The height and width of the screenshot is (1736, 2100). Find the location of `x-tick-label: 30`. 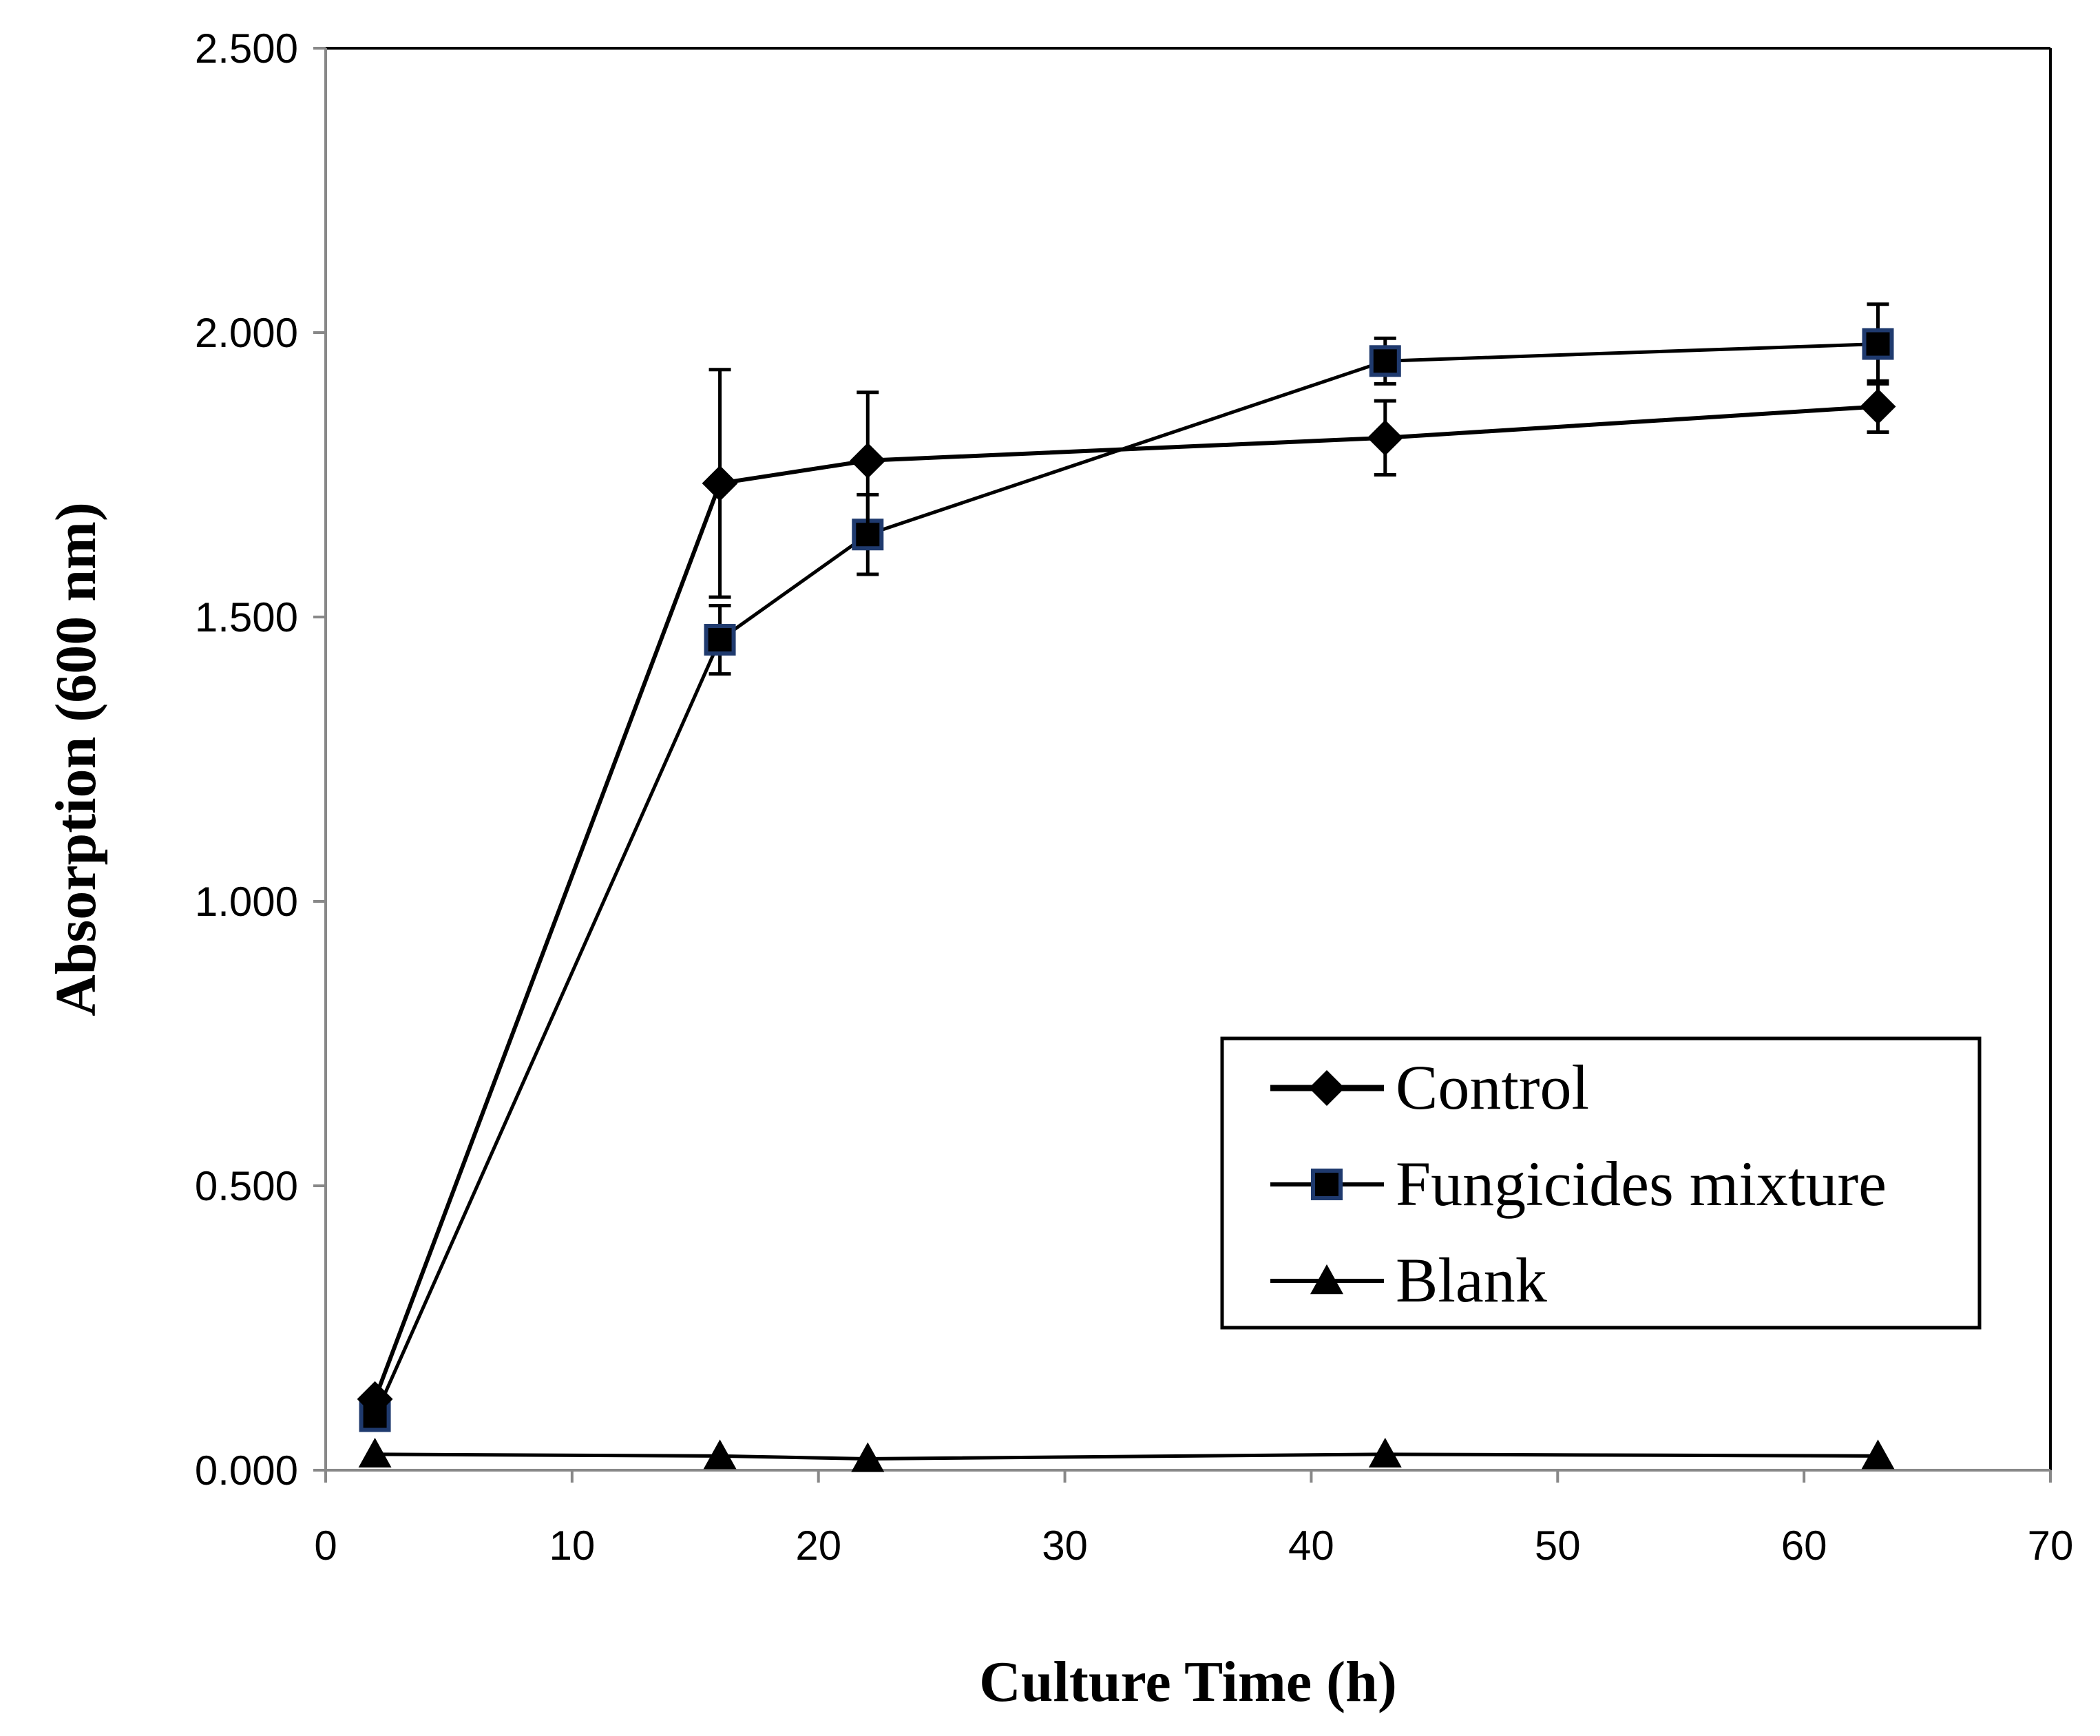

x-tick-label: 30 is located at coordinates (1065, 1546).